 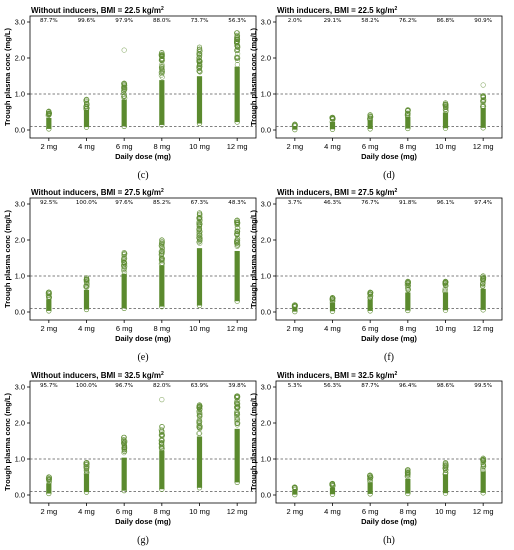 I want to click on y-axis-label: Trough plasma conc (mg/L), so click(x=253, y=442).